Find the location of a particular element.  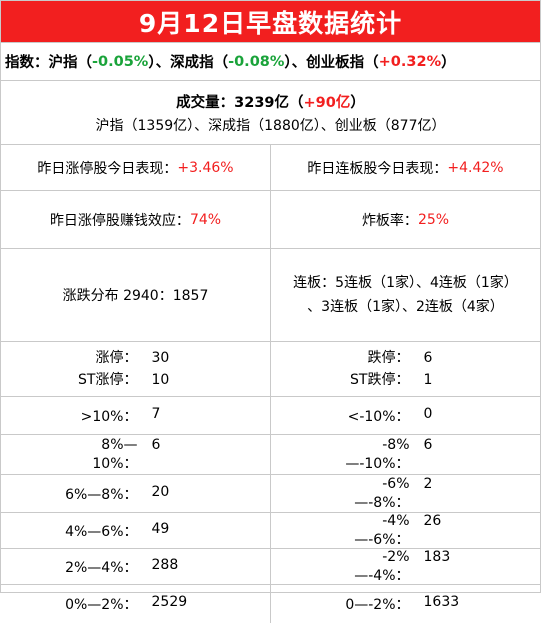

range-down-label: -6%—-8%： is located at coordinates (382, 493).